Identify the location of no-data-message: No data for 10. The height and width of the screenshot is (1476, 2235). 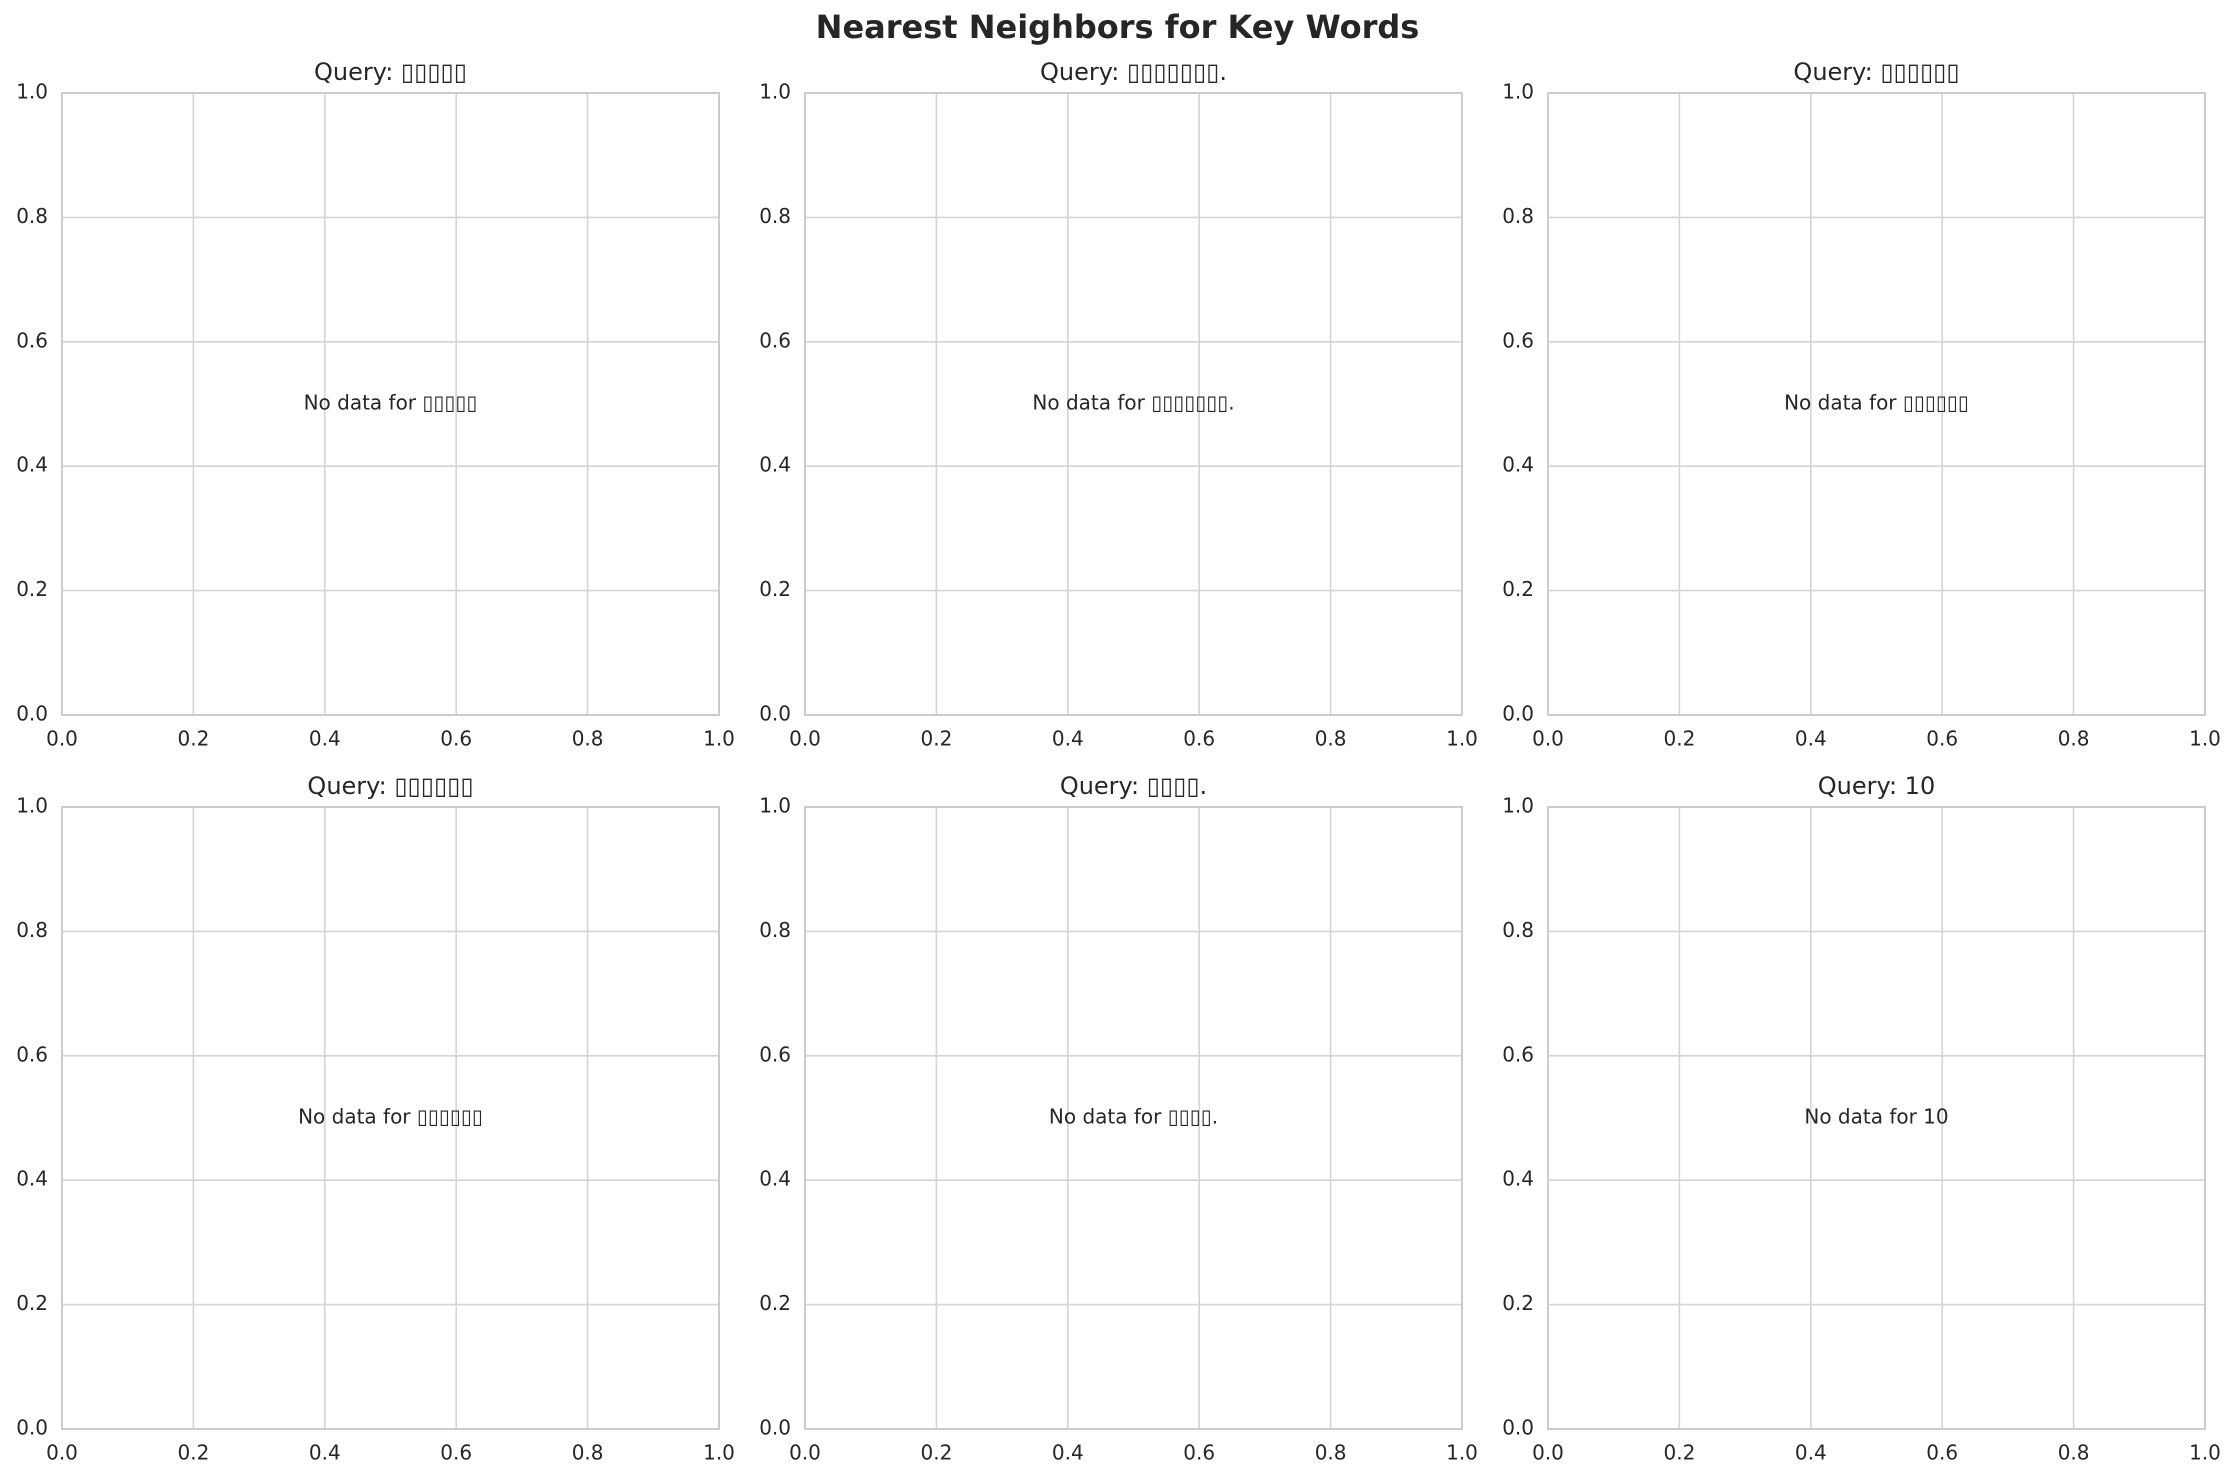
(1876, 1117).